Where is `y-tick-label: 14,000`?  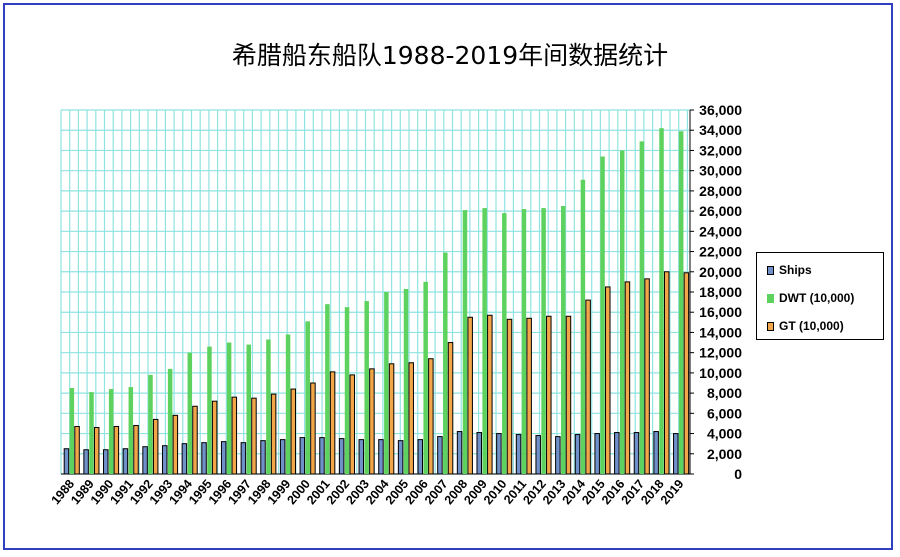 y-tick-label: 14,000 is located at coordinates (720, 332).